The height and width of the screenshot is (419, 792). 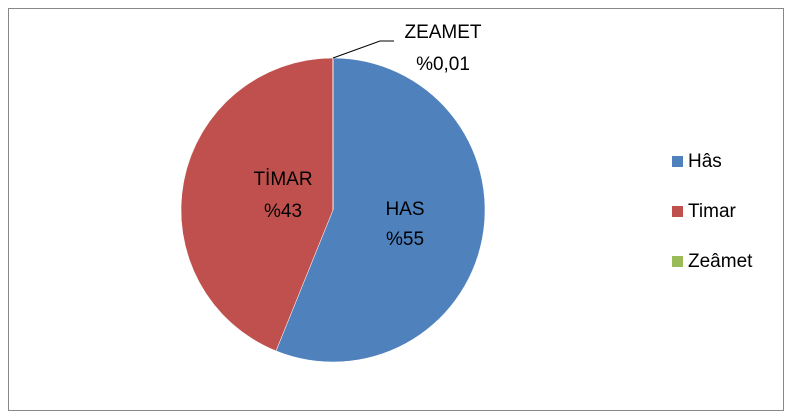 I want to click on pie-slice, so click(x=257, y=204).